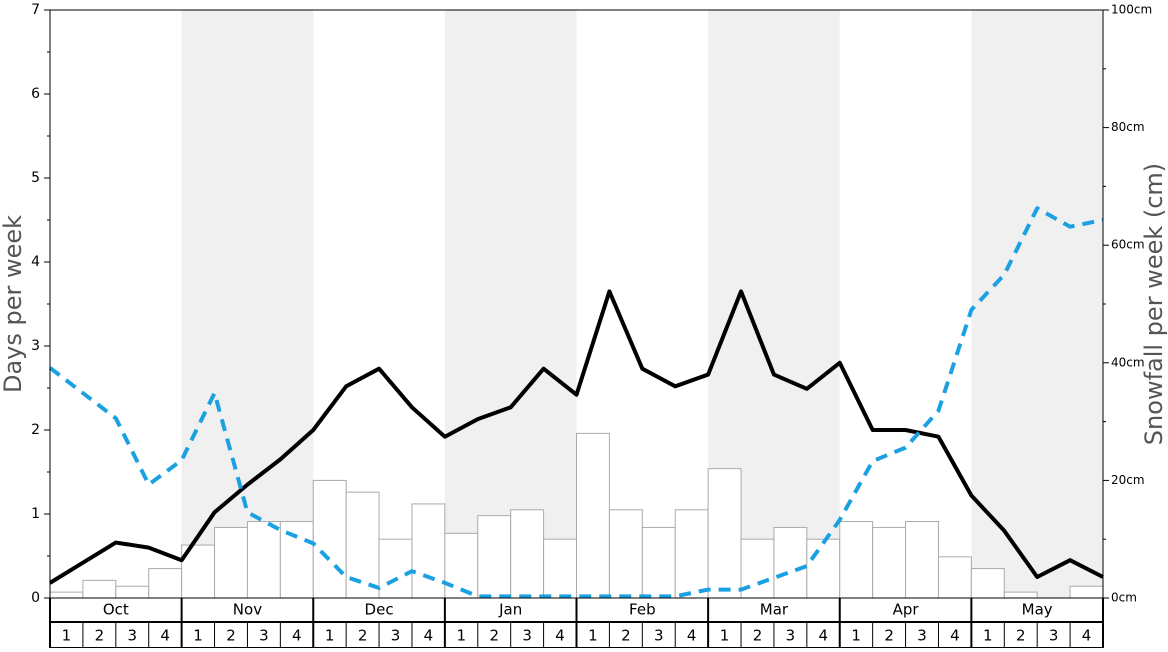 The image size is (1168, 652). I want to click on y2-tick-label: 100cm, so click(1131, 10).